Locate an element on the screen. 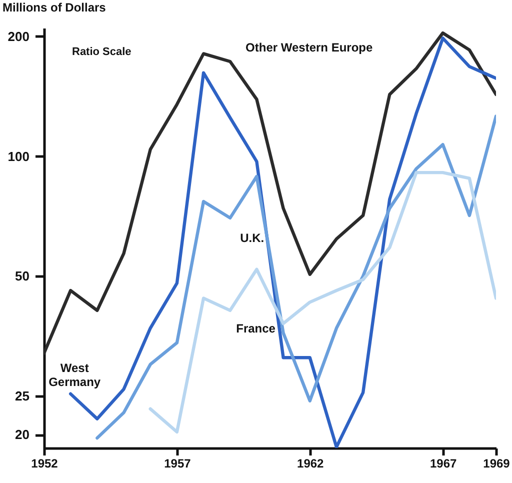  series-label: Other Western Europe is located at coordinates (309, 47).